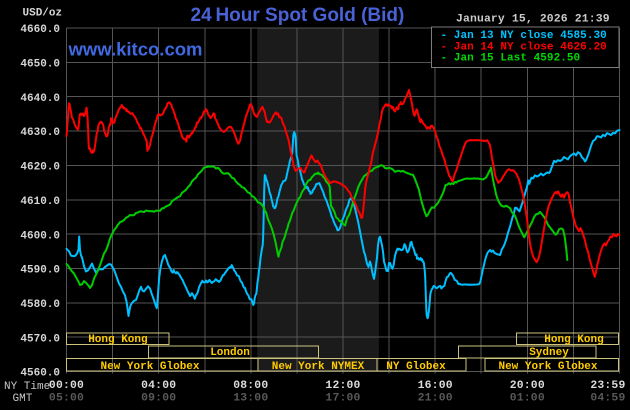  What do you see at coordinates (250, 386) in the screenshot?
I see `svg-text: 08:00` at bounding box center [250, 386].